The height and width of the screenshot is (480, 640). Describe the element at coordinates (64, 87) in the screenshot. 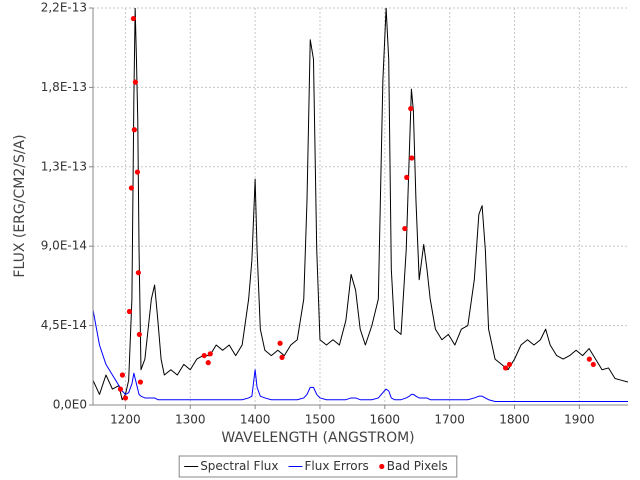

I see `y-tick-label: 1,8E-13` at that location.